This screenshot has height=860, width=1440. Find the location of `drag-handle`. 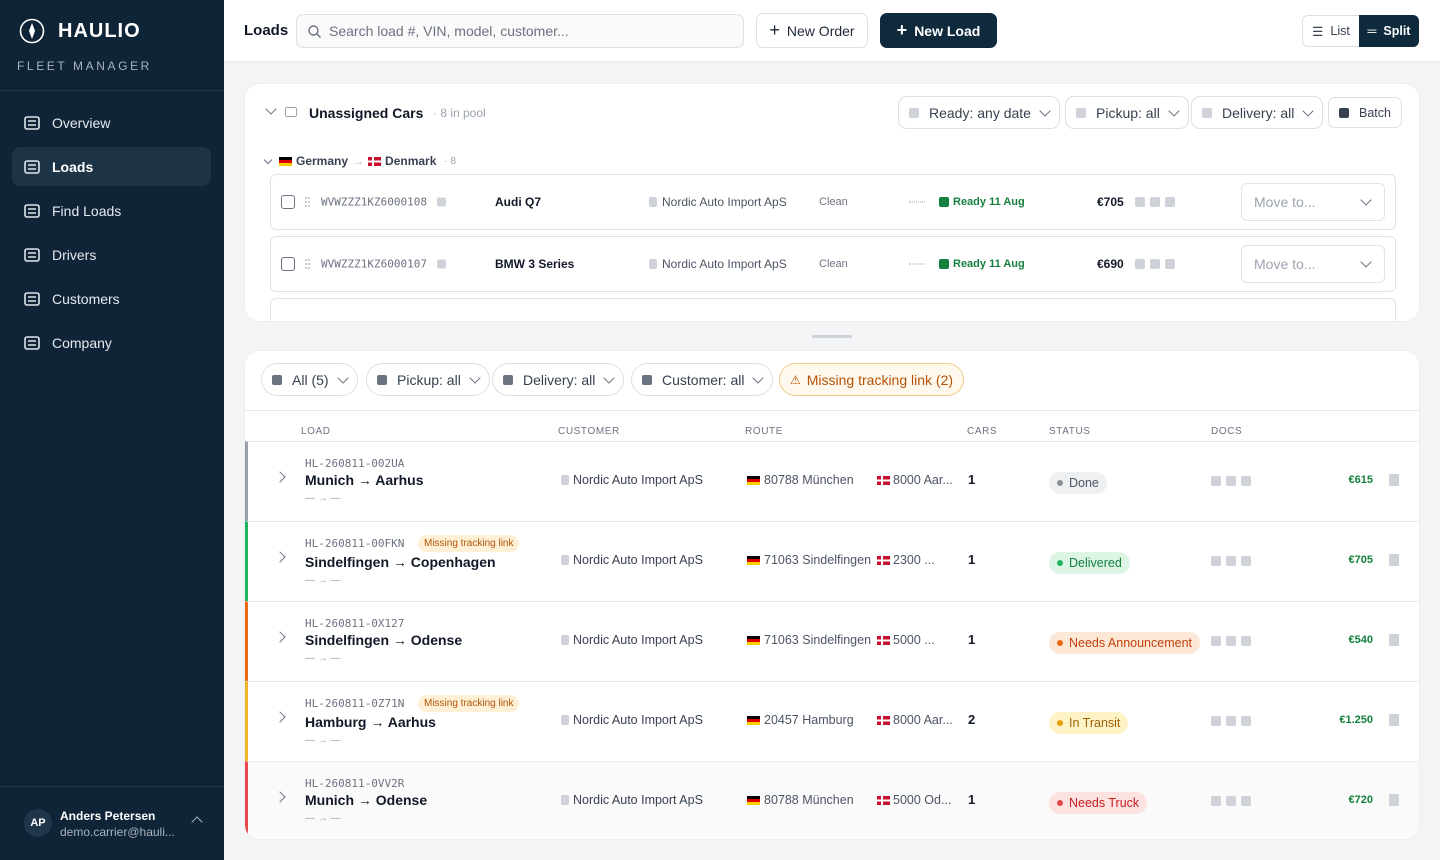

drag-handle is located at coordinates (307, 202).